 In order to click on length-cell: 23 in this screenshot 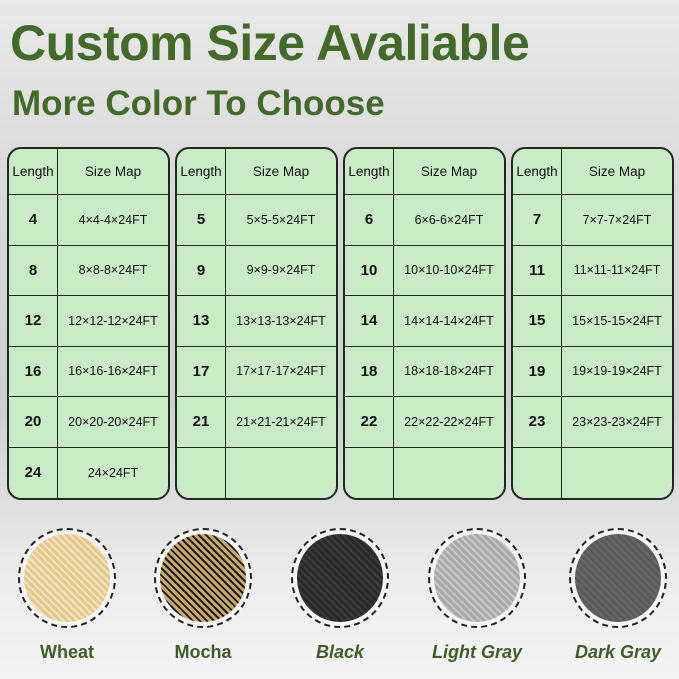, I will do `click(537, 422)`.